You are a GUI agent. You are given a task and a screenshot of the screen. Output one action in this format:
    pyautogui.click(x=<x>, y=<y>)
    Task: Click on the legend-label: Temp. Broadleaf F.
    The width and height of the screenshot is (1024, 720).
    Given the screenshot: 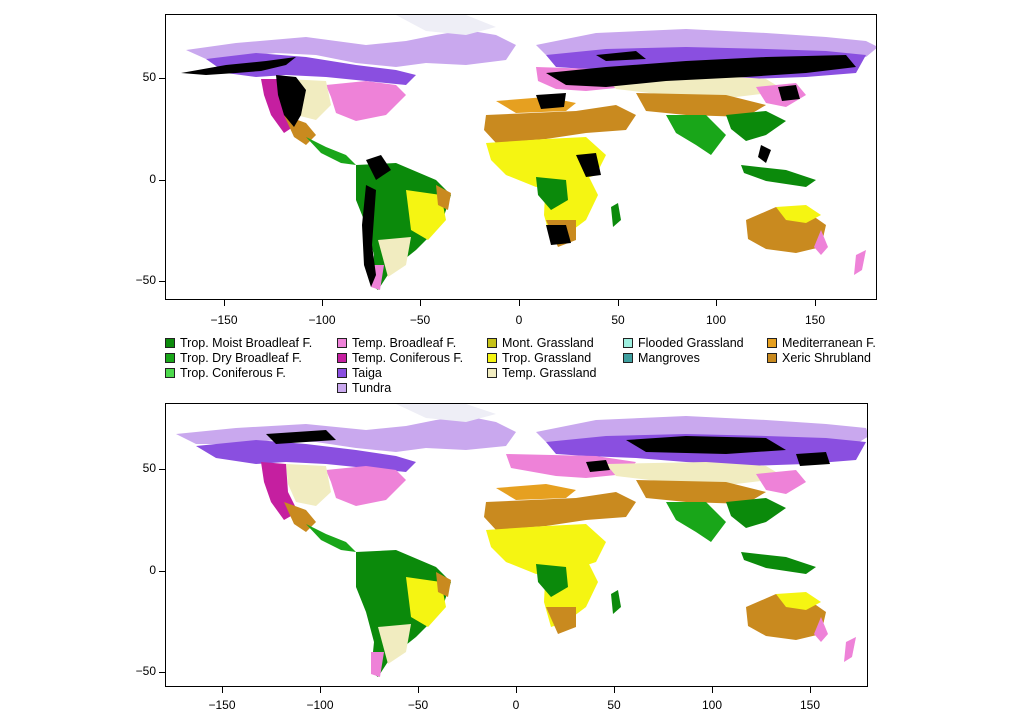 What is the action you would take?
    pyautogui.click(x=404, y=343)
    